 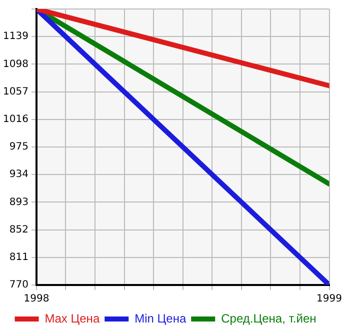 What do you see at coordinates (18, 174) in the screenshot?
I see `y-tick-label: 934` at bounding box center [18, 174].